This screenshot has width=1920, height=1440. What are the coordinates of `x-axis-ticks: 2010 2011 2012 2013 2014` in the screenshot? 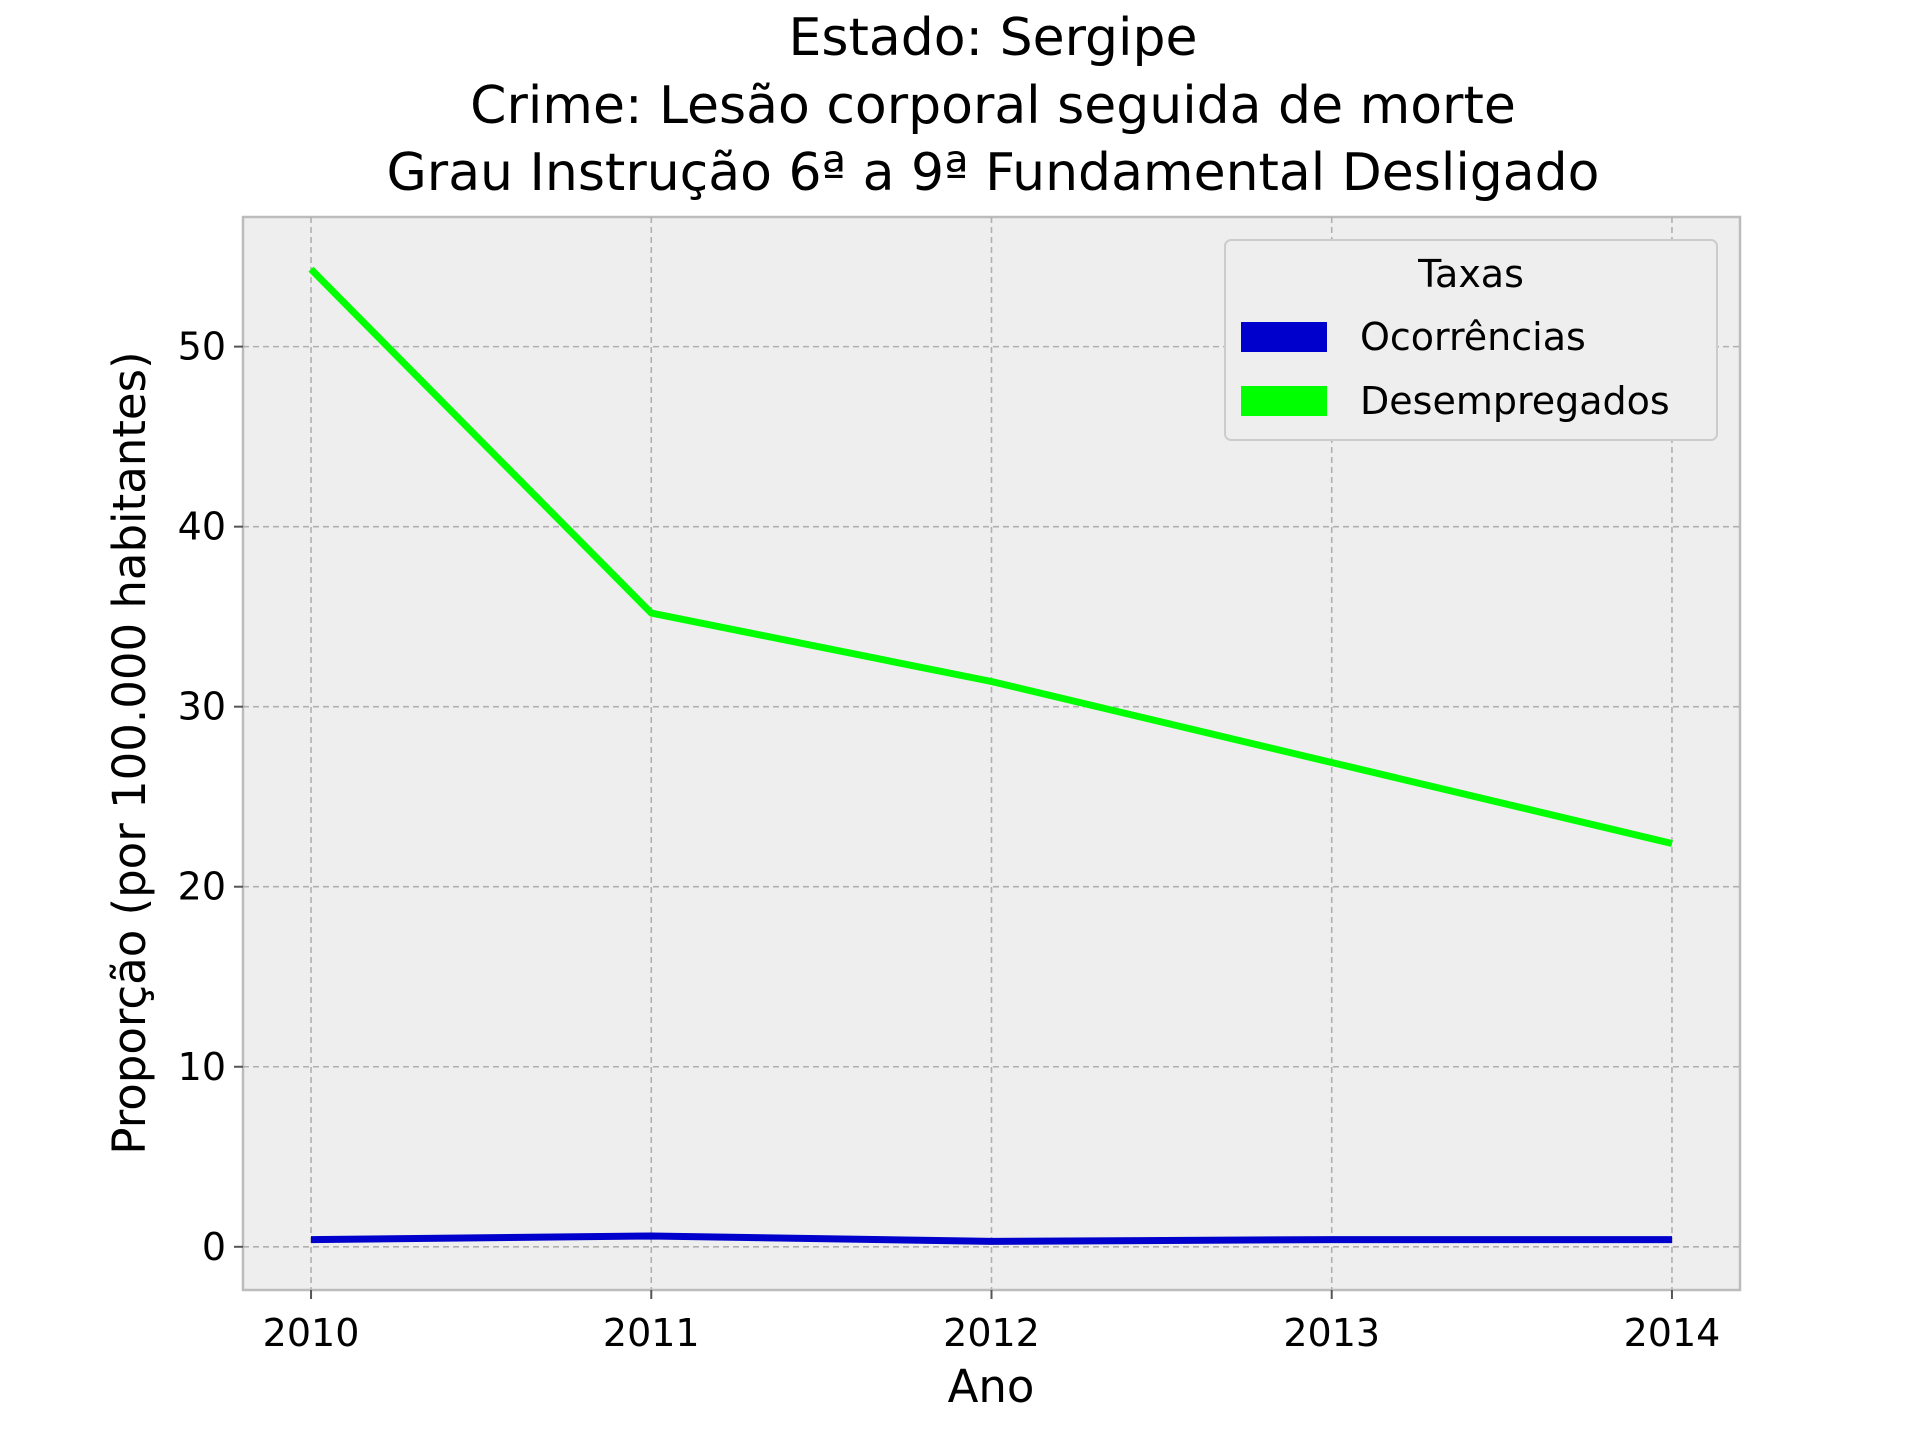 It's located at (992, 1322).